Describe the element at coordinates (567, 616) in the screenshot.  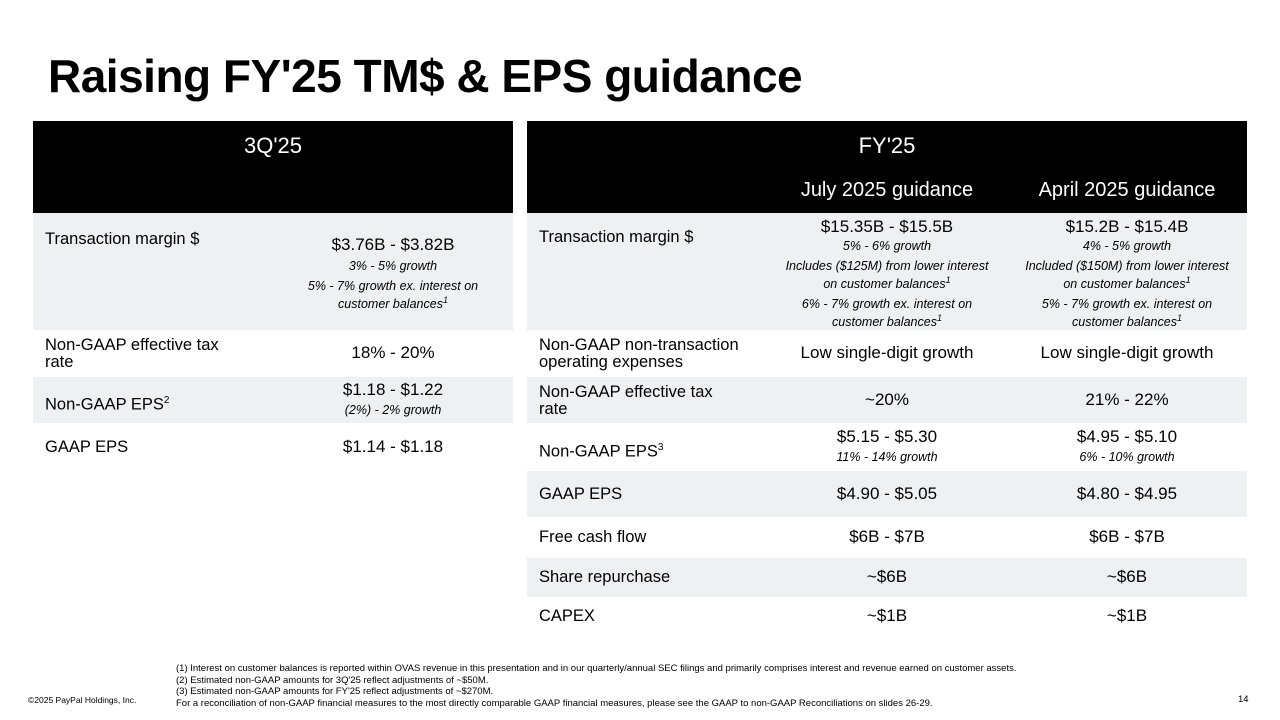
I see `row-label: CAPEX` at that location.